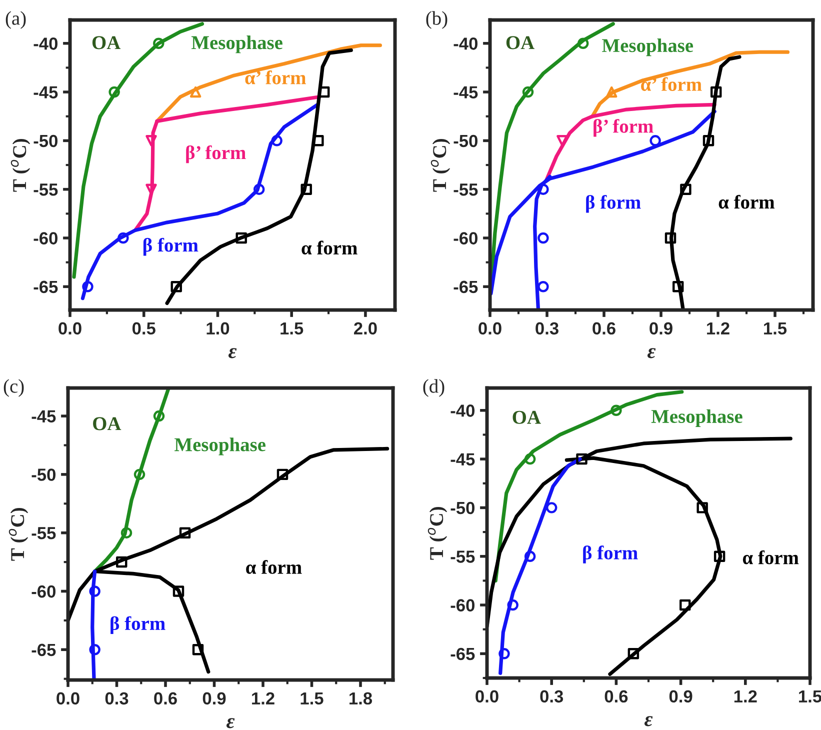  What do you see at coordinates (14, 388) in the screenshot?
I see `chart-title: (c)` at bounding box center [14, 388].